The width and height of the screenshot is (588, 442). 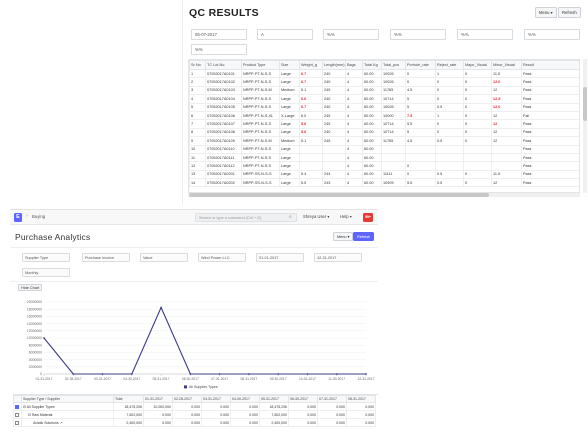 What do you see at coordinates (223, 149) in the screenshot?
I see `table-cell: 07052017A0110` at bounding box center [223, 149].